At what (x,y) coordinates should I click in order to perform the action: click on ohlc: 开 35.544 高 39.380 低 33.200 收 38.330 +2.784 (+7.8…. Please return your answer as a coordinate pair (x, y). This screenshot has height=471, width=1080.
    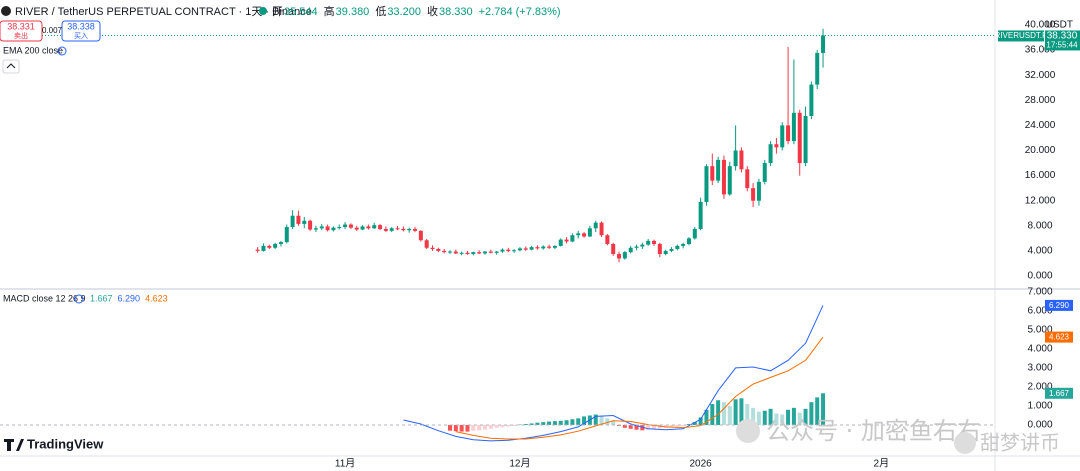
    Looking at the image, I should click on (416, 11).